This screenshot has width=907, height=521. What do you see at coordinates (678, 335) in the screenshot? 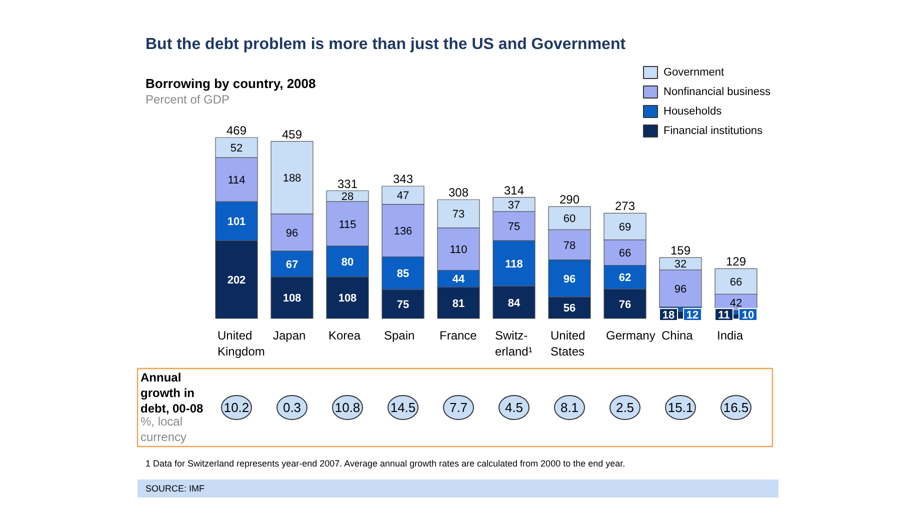
I see `x-tick-label: China` at bounding box center [678, 335].